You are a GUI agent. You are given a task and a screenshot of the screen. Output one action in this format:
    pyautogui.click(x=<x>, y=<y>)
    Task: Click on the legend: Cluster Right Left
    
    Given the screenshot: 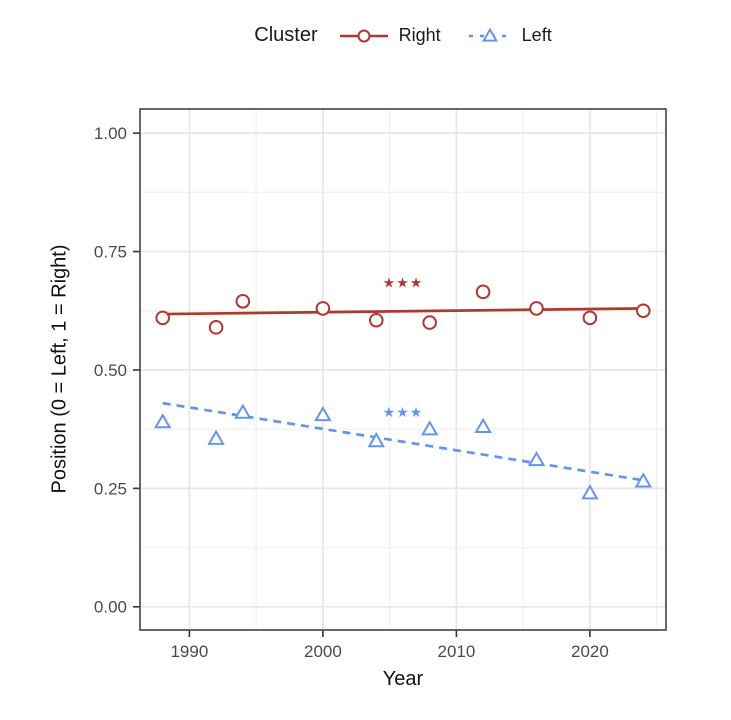 What is the action you would take?
    pyautogui.click(x=403, y=35)
    